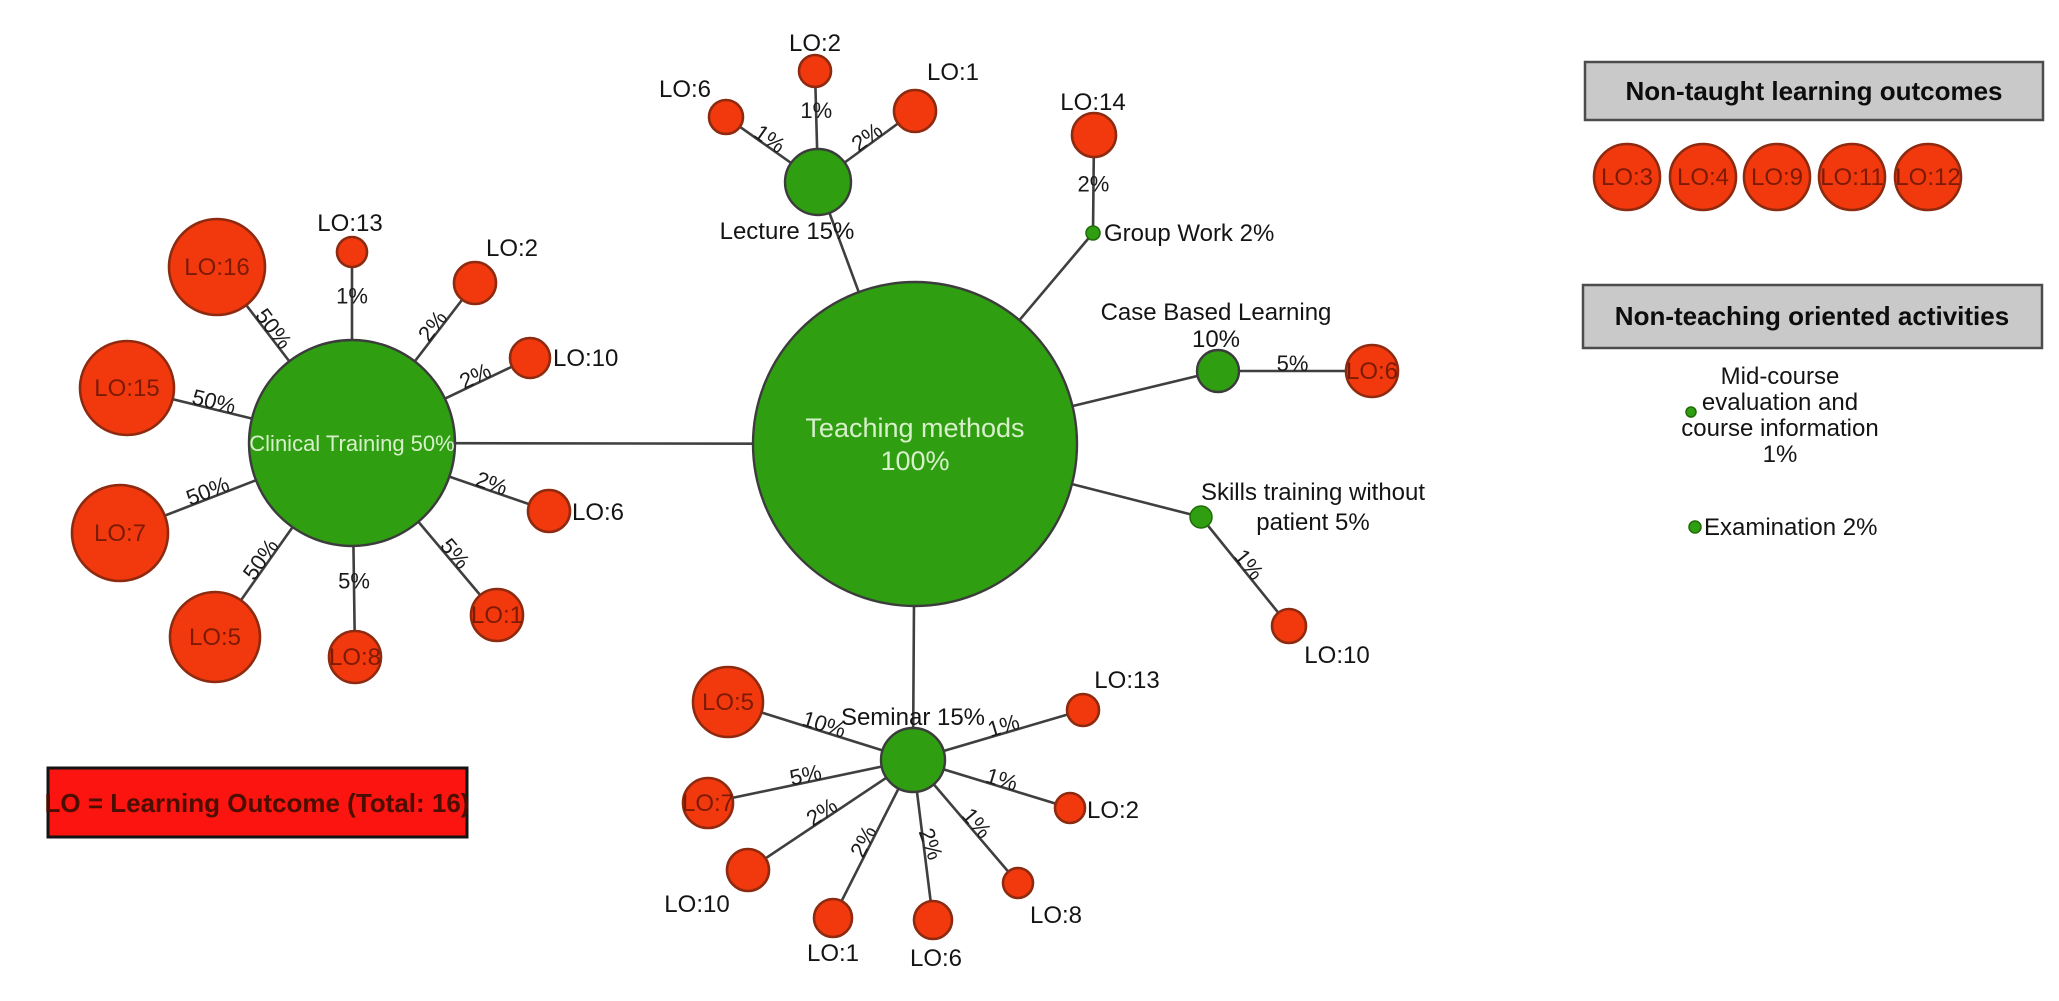  I want to click on lo-node-clinical-lo15, so click(127, 388).